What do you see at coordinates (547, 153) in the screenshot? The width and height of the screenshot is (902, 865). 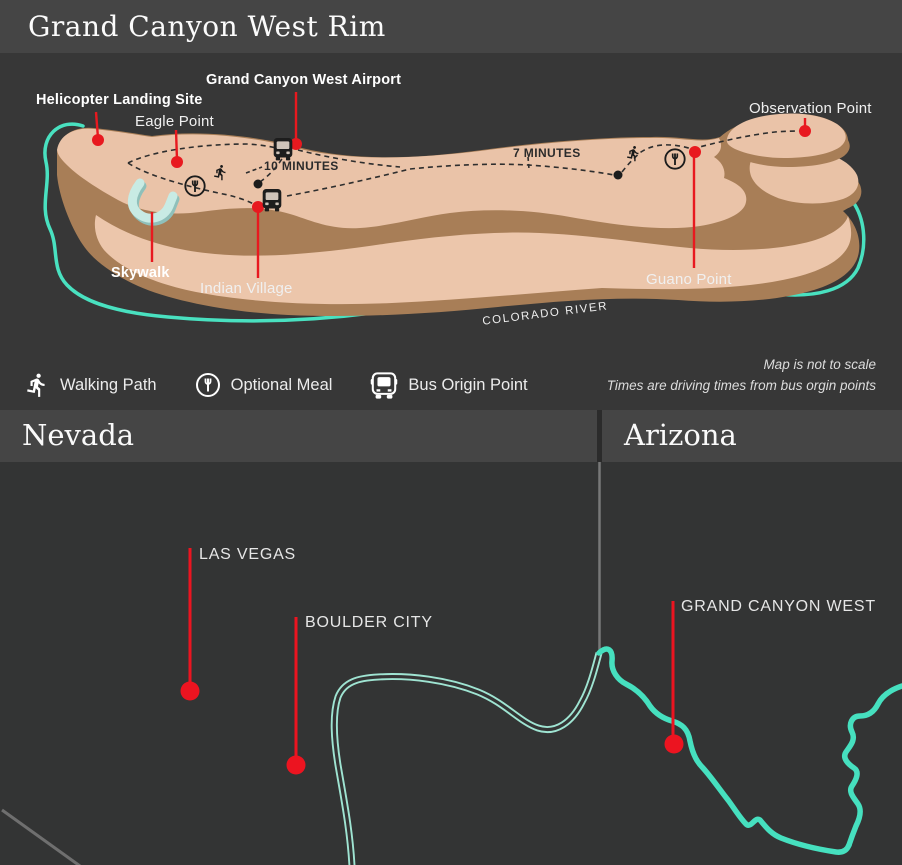 I see `label-time-7-minutes: 7 MINUTES` at bounding box center [547, 153].